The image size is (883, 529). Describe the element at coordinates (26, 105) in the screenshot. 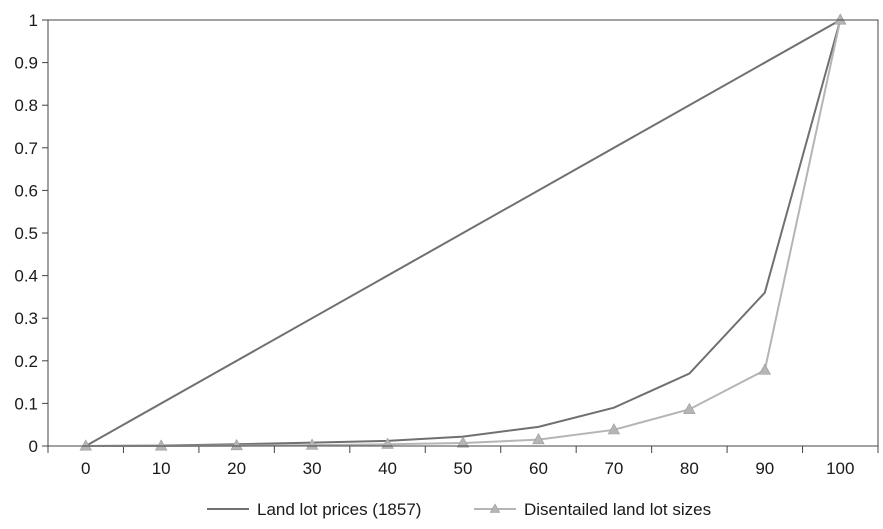

I see `y-tick-label: 0.8` at that location.